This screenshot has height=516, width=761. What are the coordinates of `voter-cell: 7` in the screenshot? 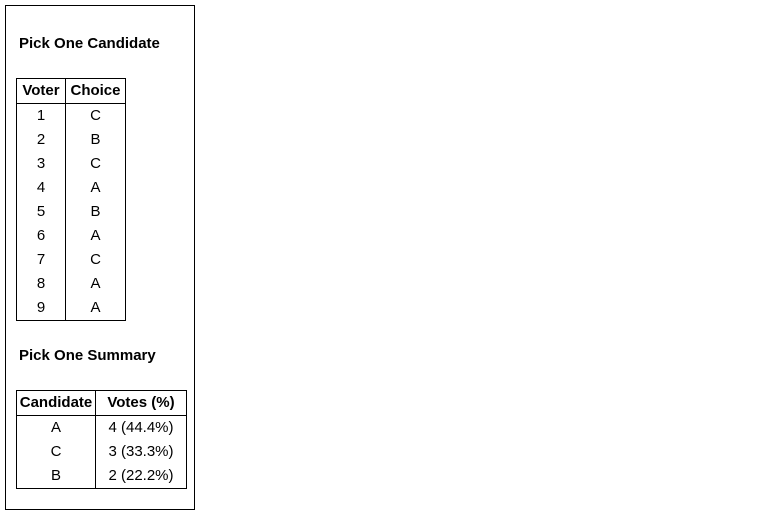 It's located at (41, 260).